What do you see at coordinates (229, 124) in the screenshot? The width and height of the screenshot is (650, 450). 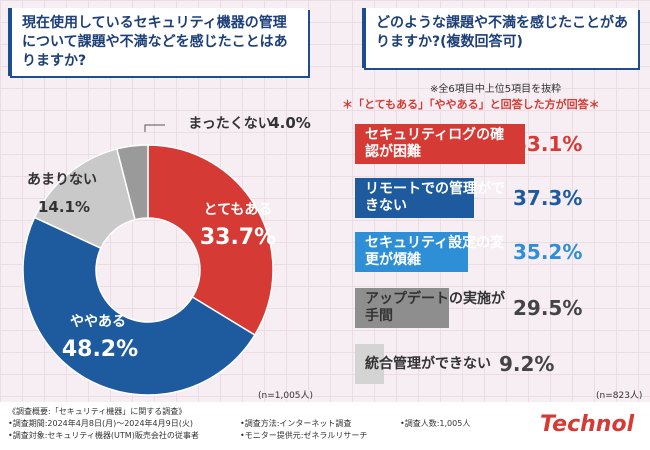 I see `slice-label: まったくない` at bounding box center [229, 124].